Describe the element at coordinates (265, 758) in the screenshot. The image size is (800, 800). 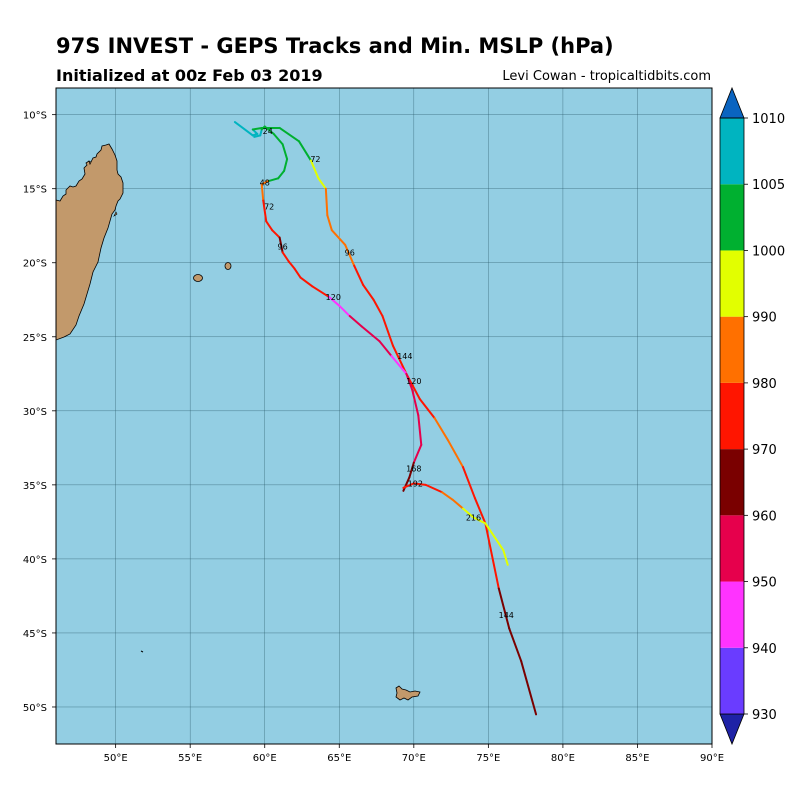
I see `lon-tick-label: 60°E` at that location.